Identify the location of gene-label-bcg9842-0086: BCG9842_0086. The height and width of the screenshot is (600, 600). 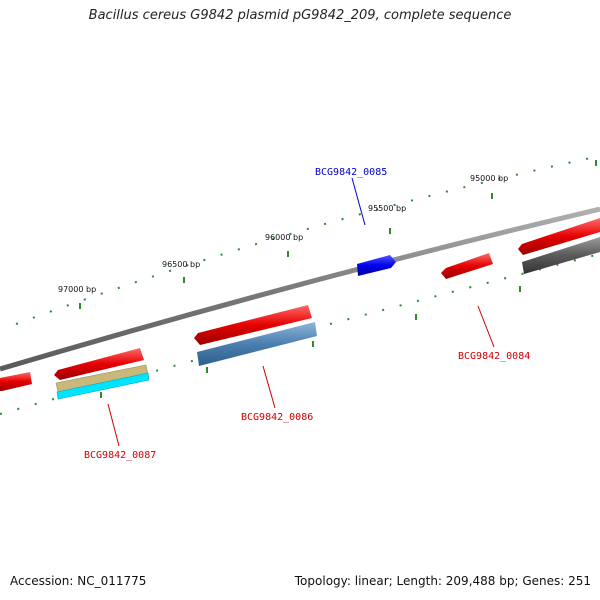
(277, 417).